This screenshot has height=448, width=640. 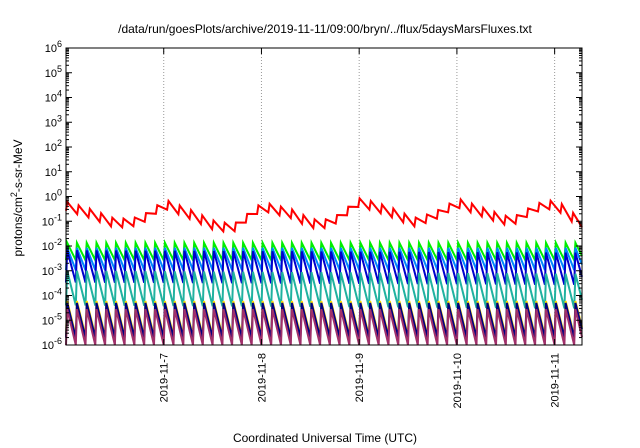 What do you see at coordinates (52, 220) in the screenshot?
I see `y-tick-label-5: 10⁻¹` at bounding box center [52, 220].